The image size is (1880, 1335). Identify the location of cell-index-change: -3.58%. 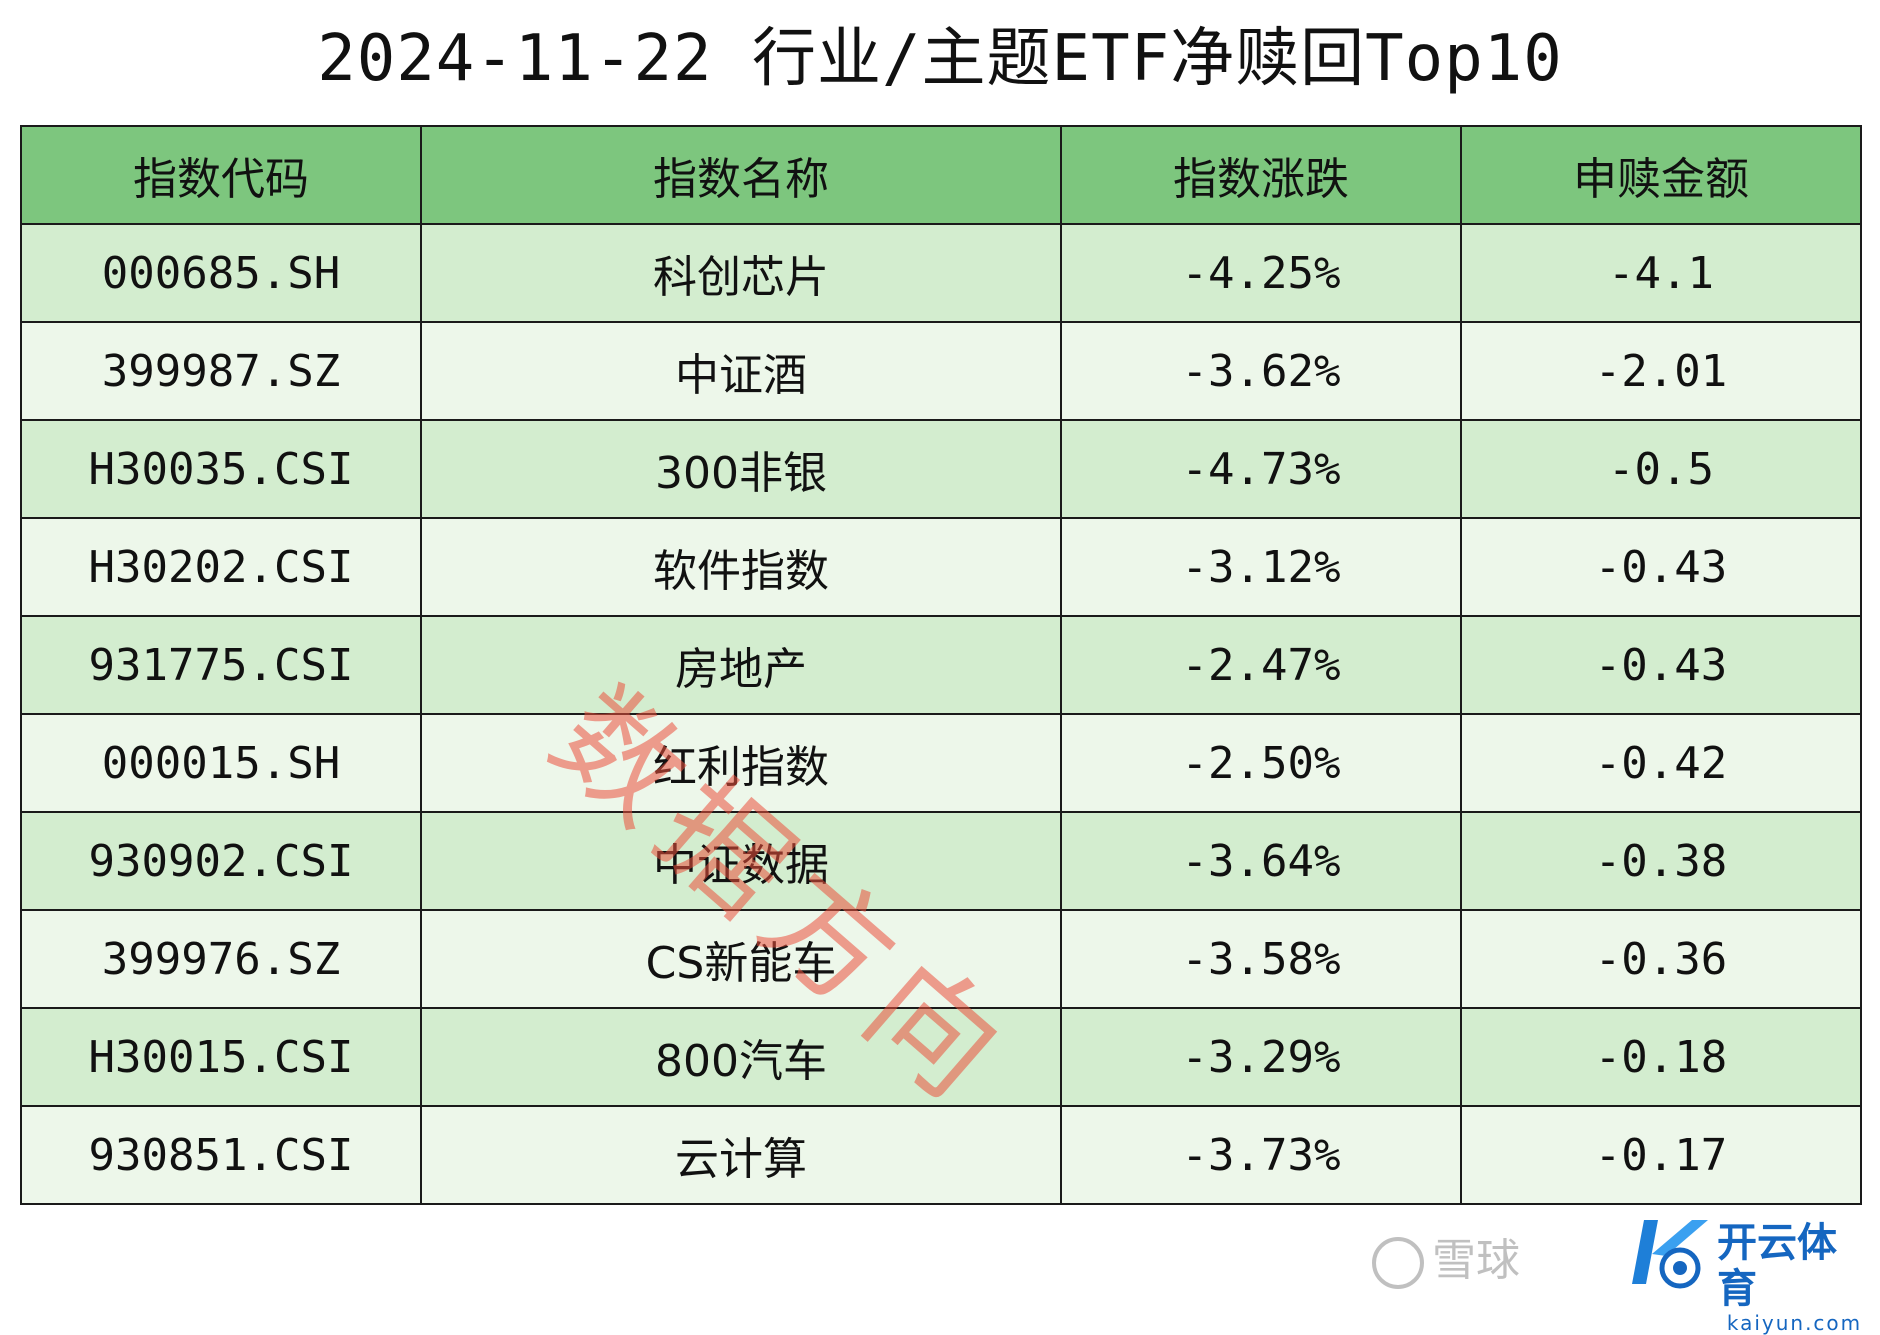
(1261, 959).